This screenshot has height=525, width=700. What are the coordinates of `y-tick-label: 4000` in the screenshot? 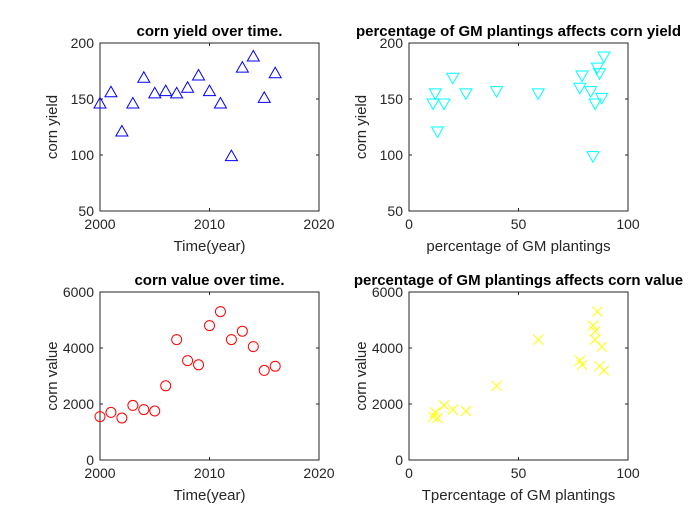 It's located at (78, 348).